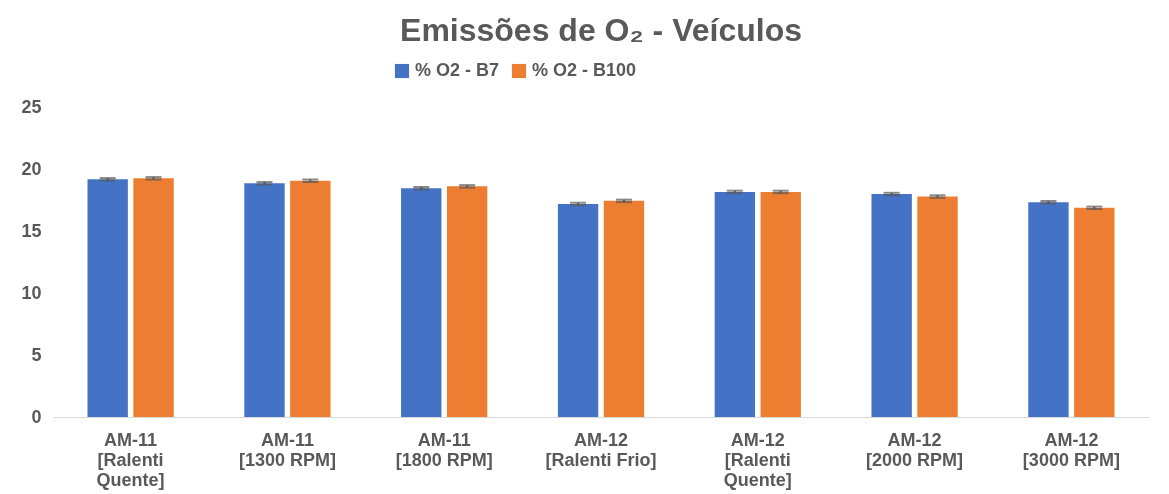 This screenshot has height=494, width=1169. Describe the element at coordinates (457, 70) in the screenshot. I see `legend-label: % O2 - B7` at that location.